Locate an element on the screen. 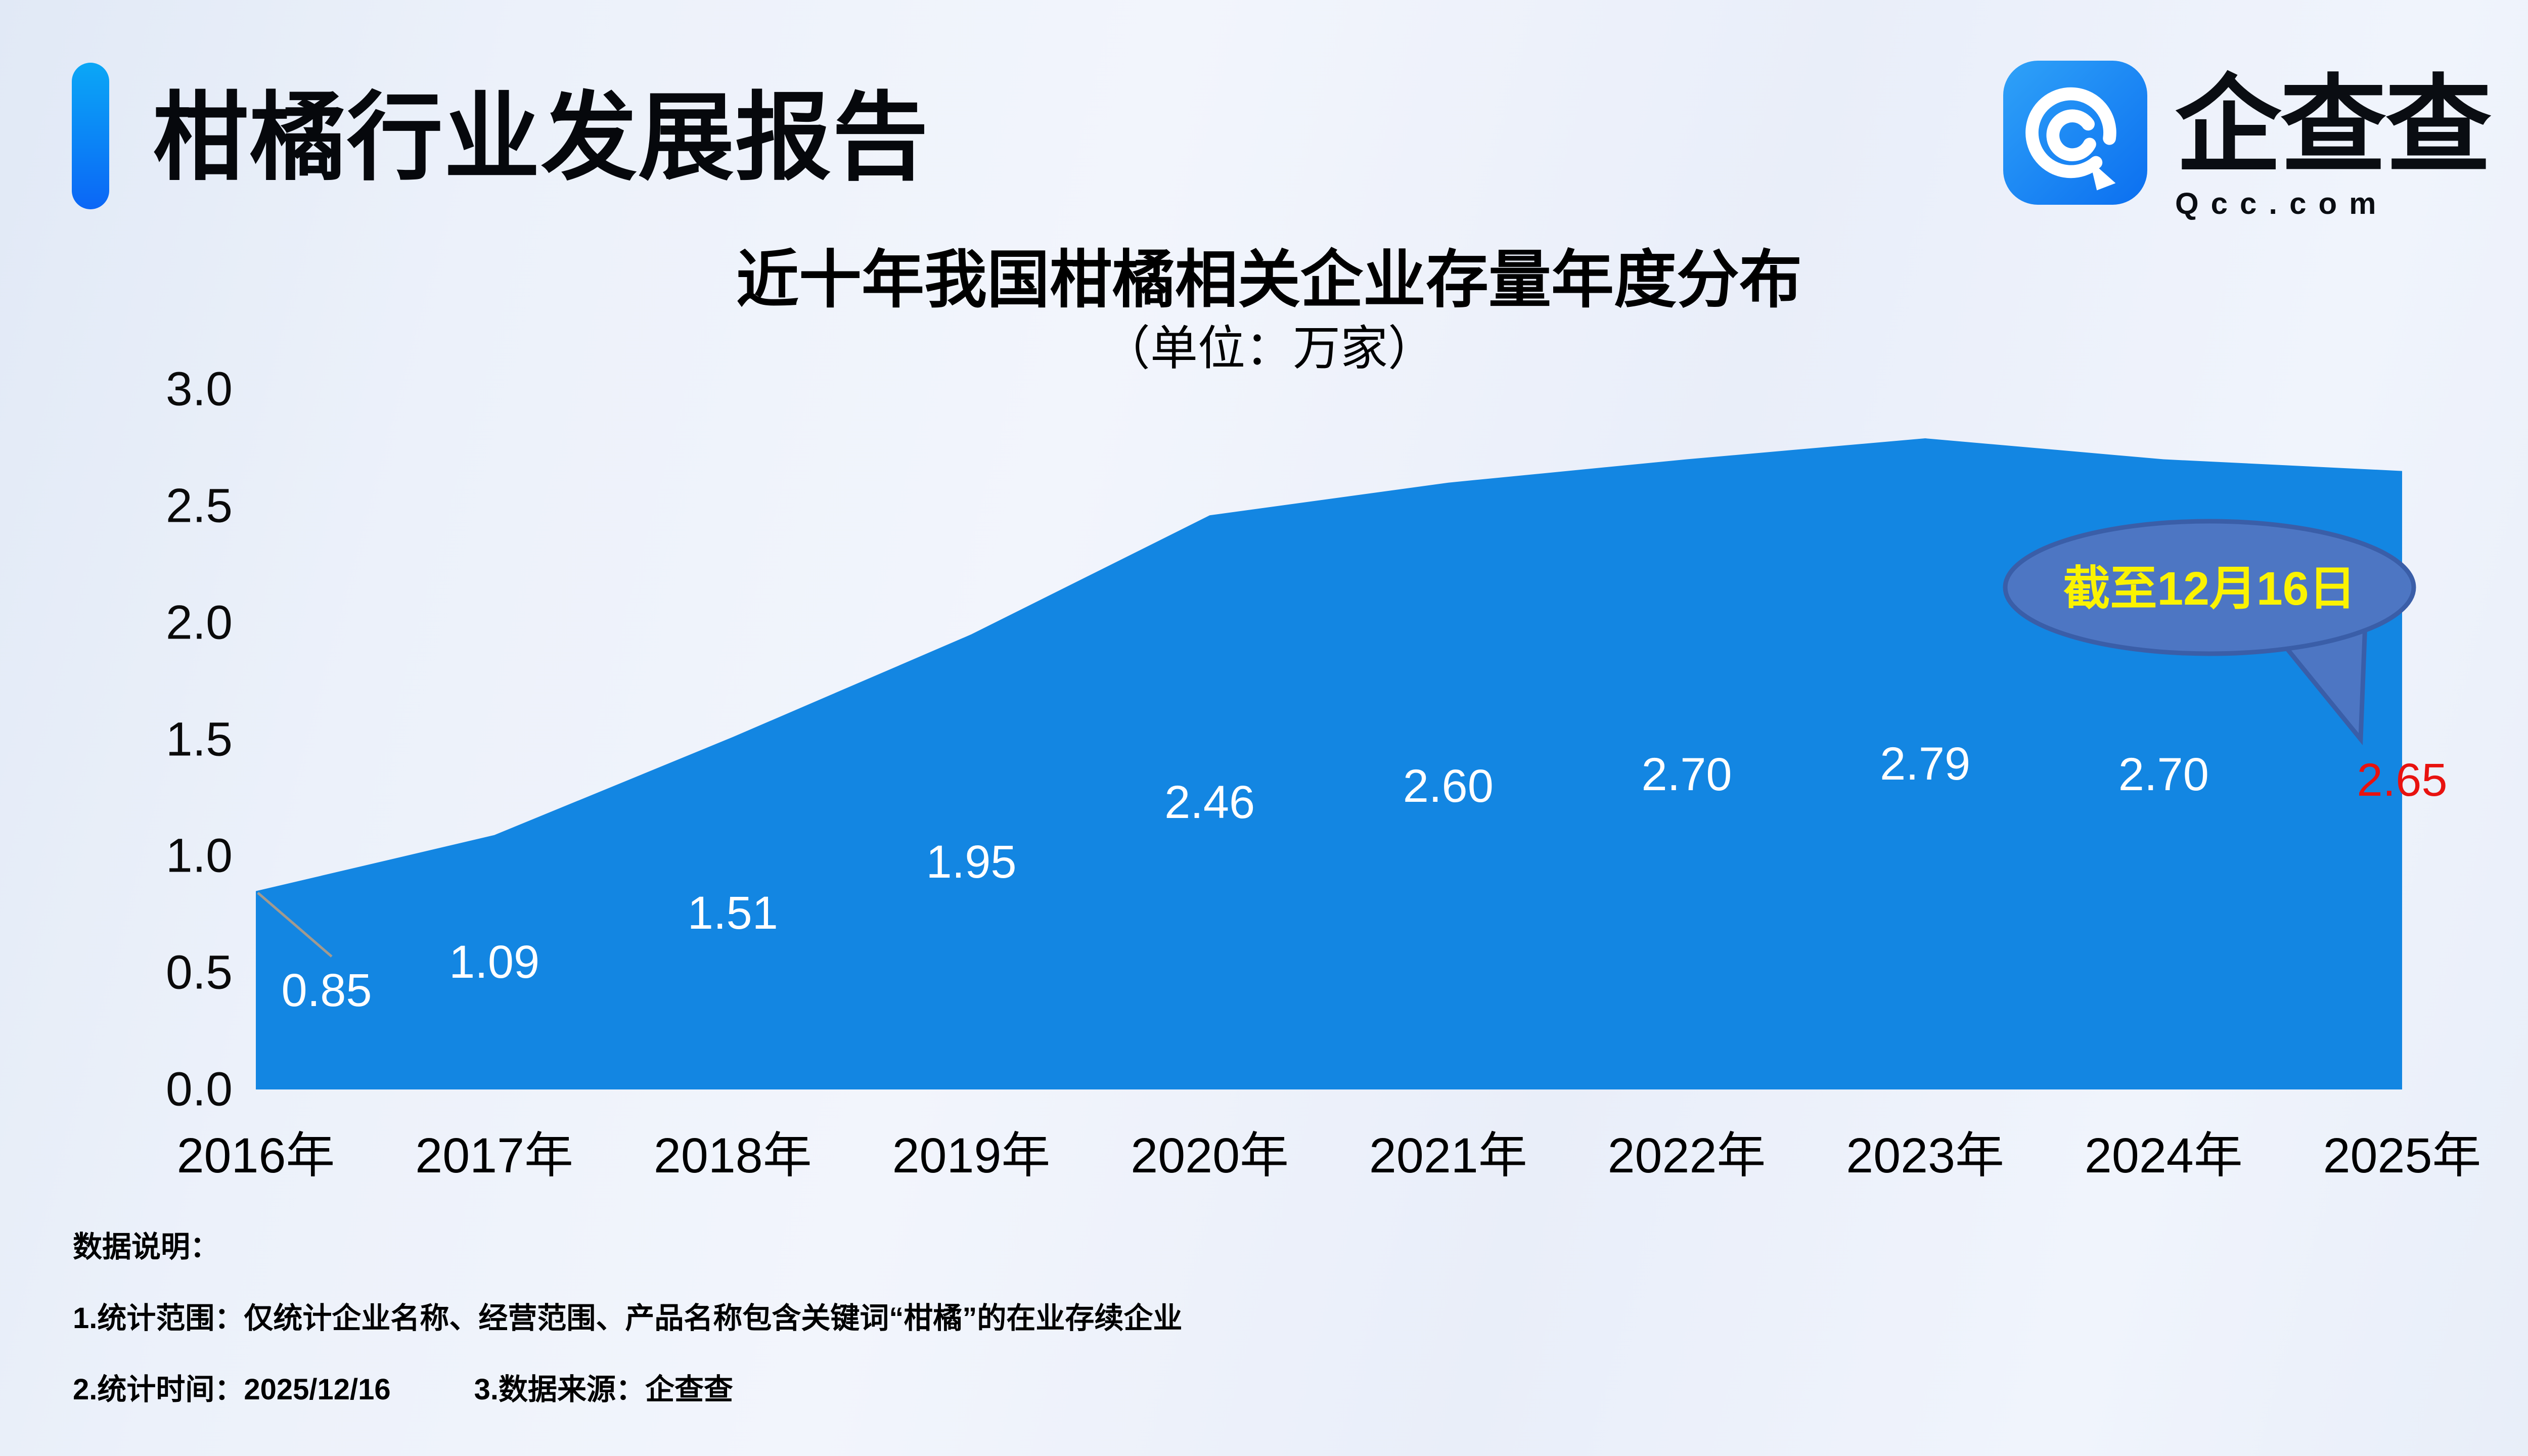 The image size is (2528, 1456). logo-q-tail is located at coordinates (2103, 175).